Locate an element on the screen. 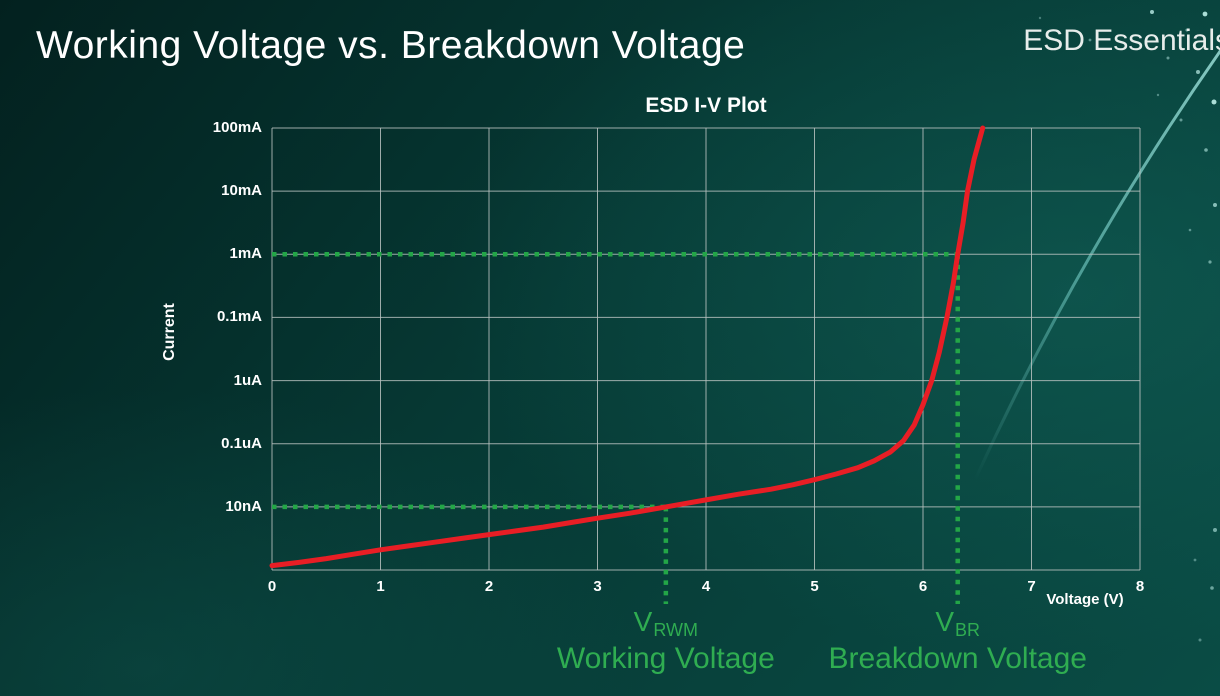 This screenshot has width=1220, height=696. star-dots-decoration is located at coordinates (1127, 326).